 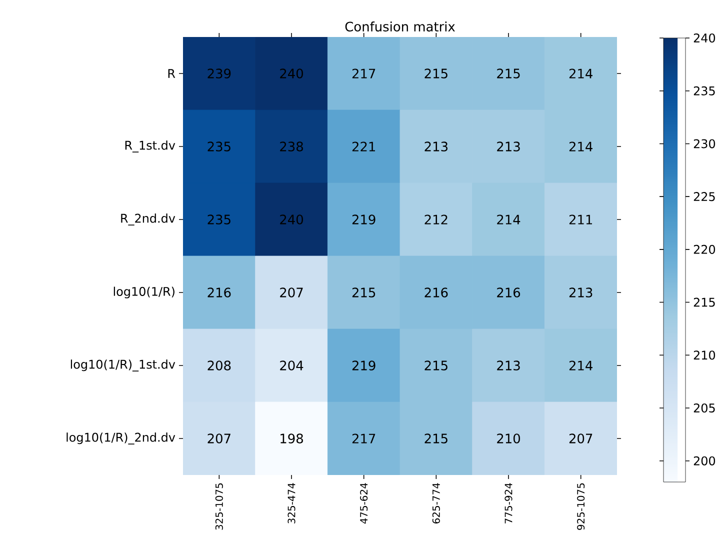 I want to click on chart-title: Confusion matrix, so click(x=400, y=26).